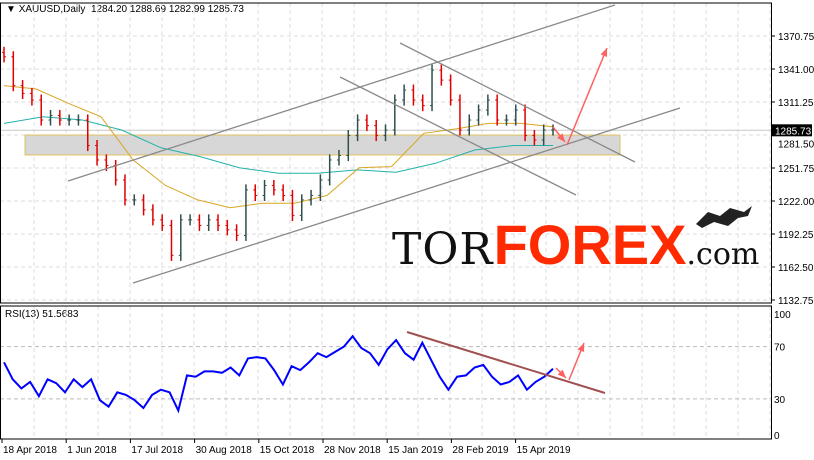 Image resolution: width=814 pixels, height=460 pixels. I want to click on descending-upper-line, so click(517, 102).